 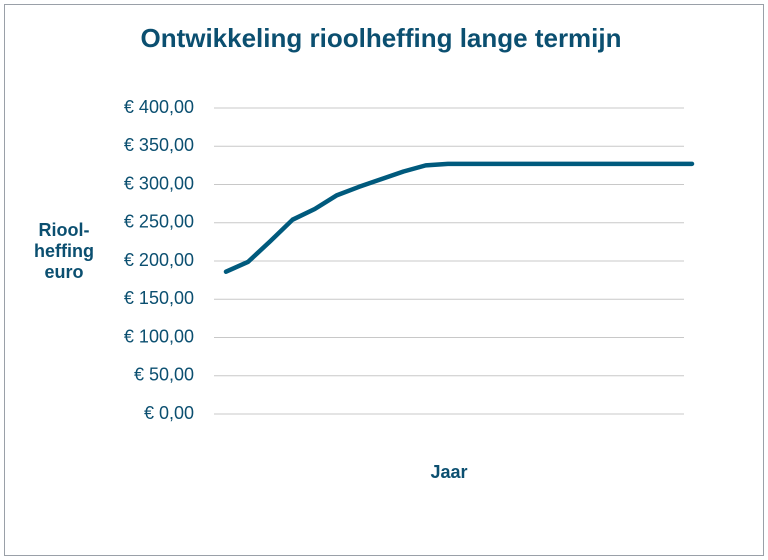 What do you see at coordinates (159, 145) in the screenshot?
I see `y-tick-label: € 350,00` at bounding box center [159, 145].